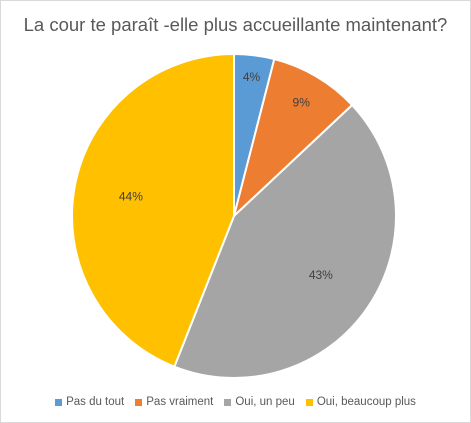 This screenshot has height=423, width=471. I want to click on slice-data-label-3: 44%, so click(131, 196).